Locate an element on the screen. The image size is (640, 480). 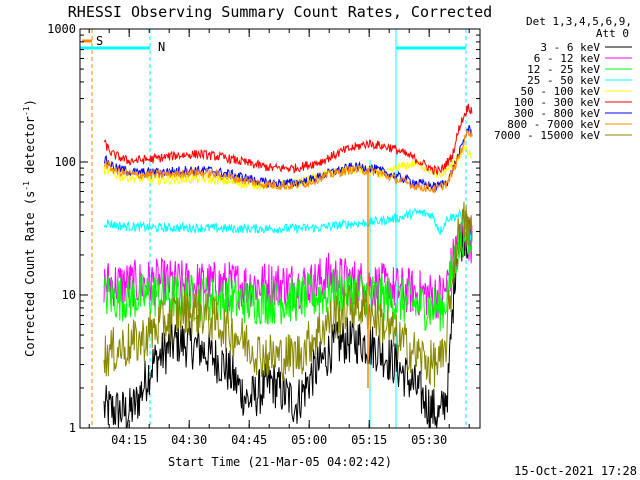
x-tick-label: 05:15 is located at coordinates (369, 440).